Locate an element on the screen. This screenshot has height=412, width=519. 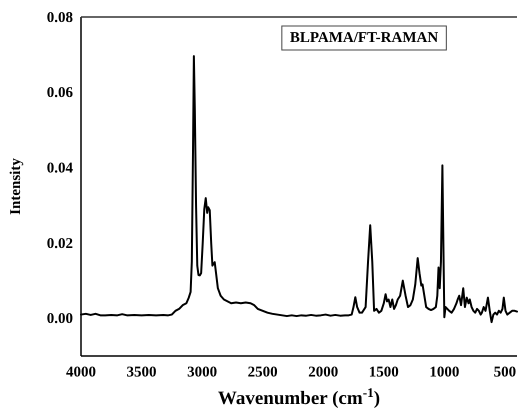
x-tick-label: 500 is located at coordinates (505, 372).